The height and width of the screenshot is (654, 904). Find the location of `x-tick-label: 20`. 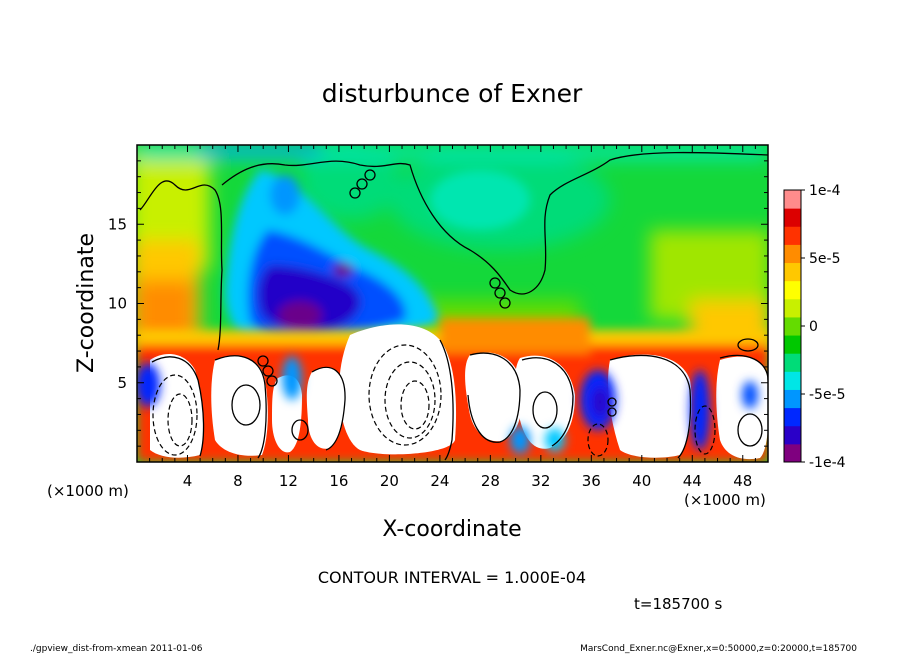

x-tick-label: 20 is located at coordinates (389, 481).